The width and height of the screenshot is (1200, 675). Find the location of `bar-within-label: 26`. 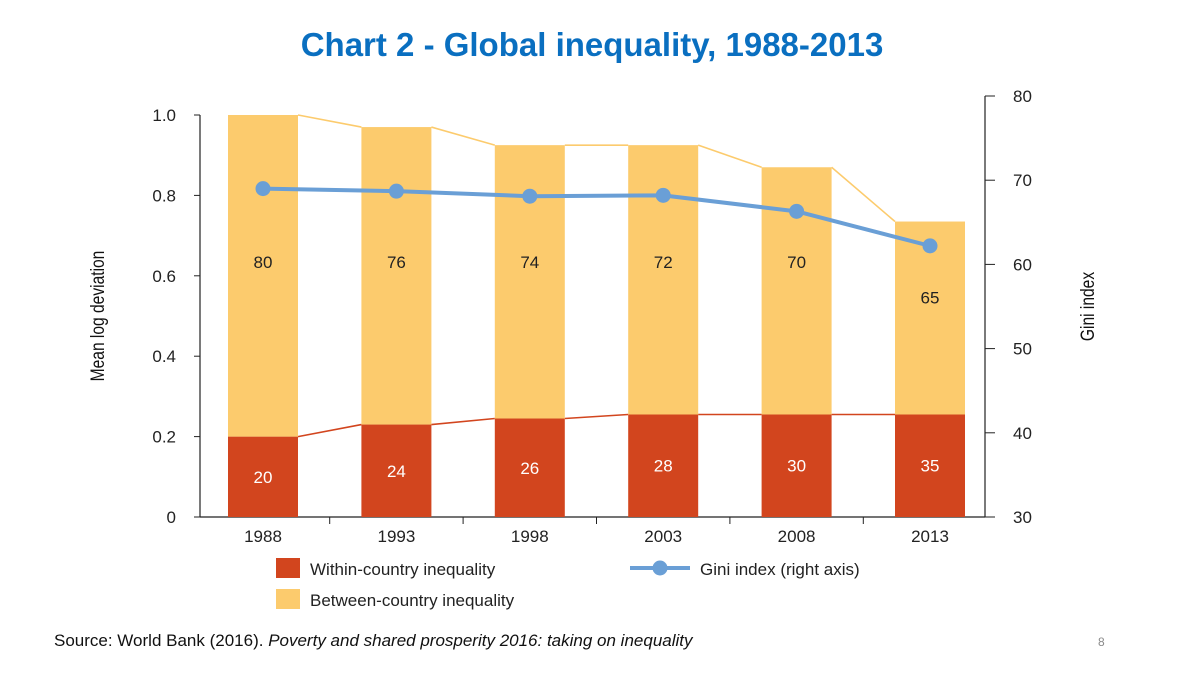

bar-within-label: 26 is located at coordinates (529, 468).